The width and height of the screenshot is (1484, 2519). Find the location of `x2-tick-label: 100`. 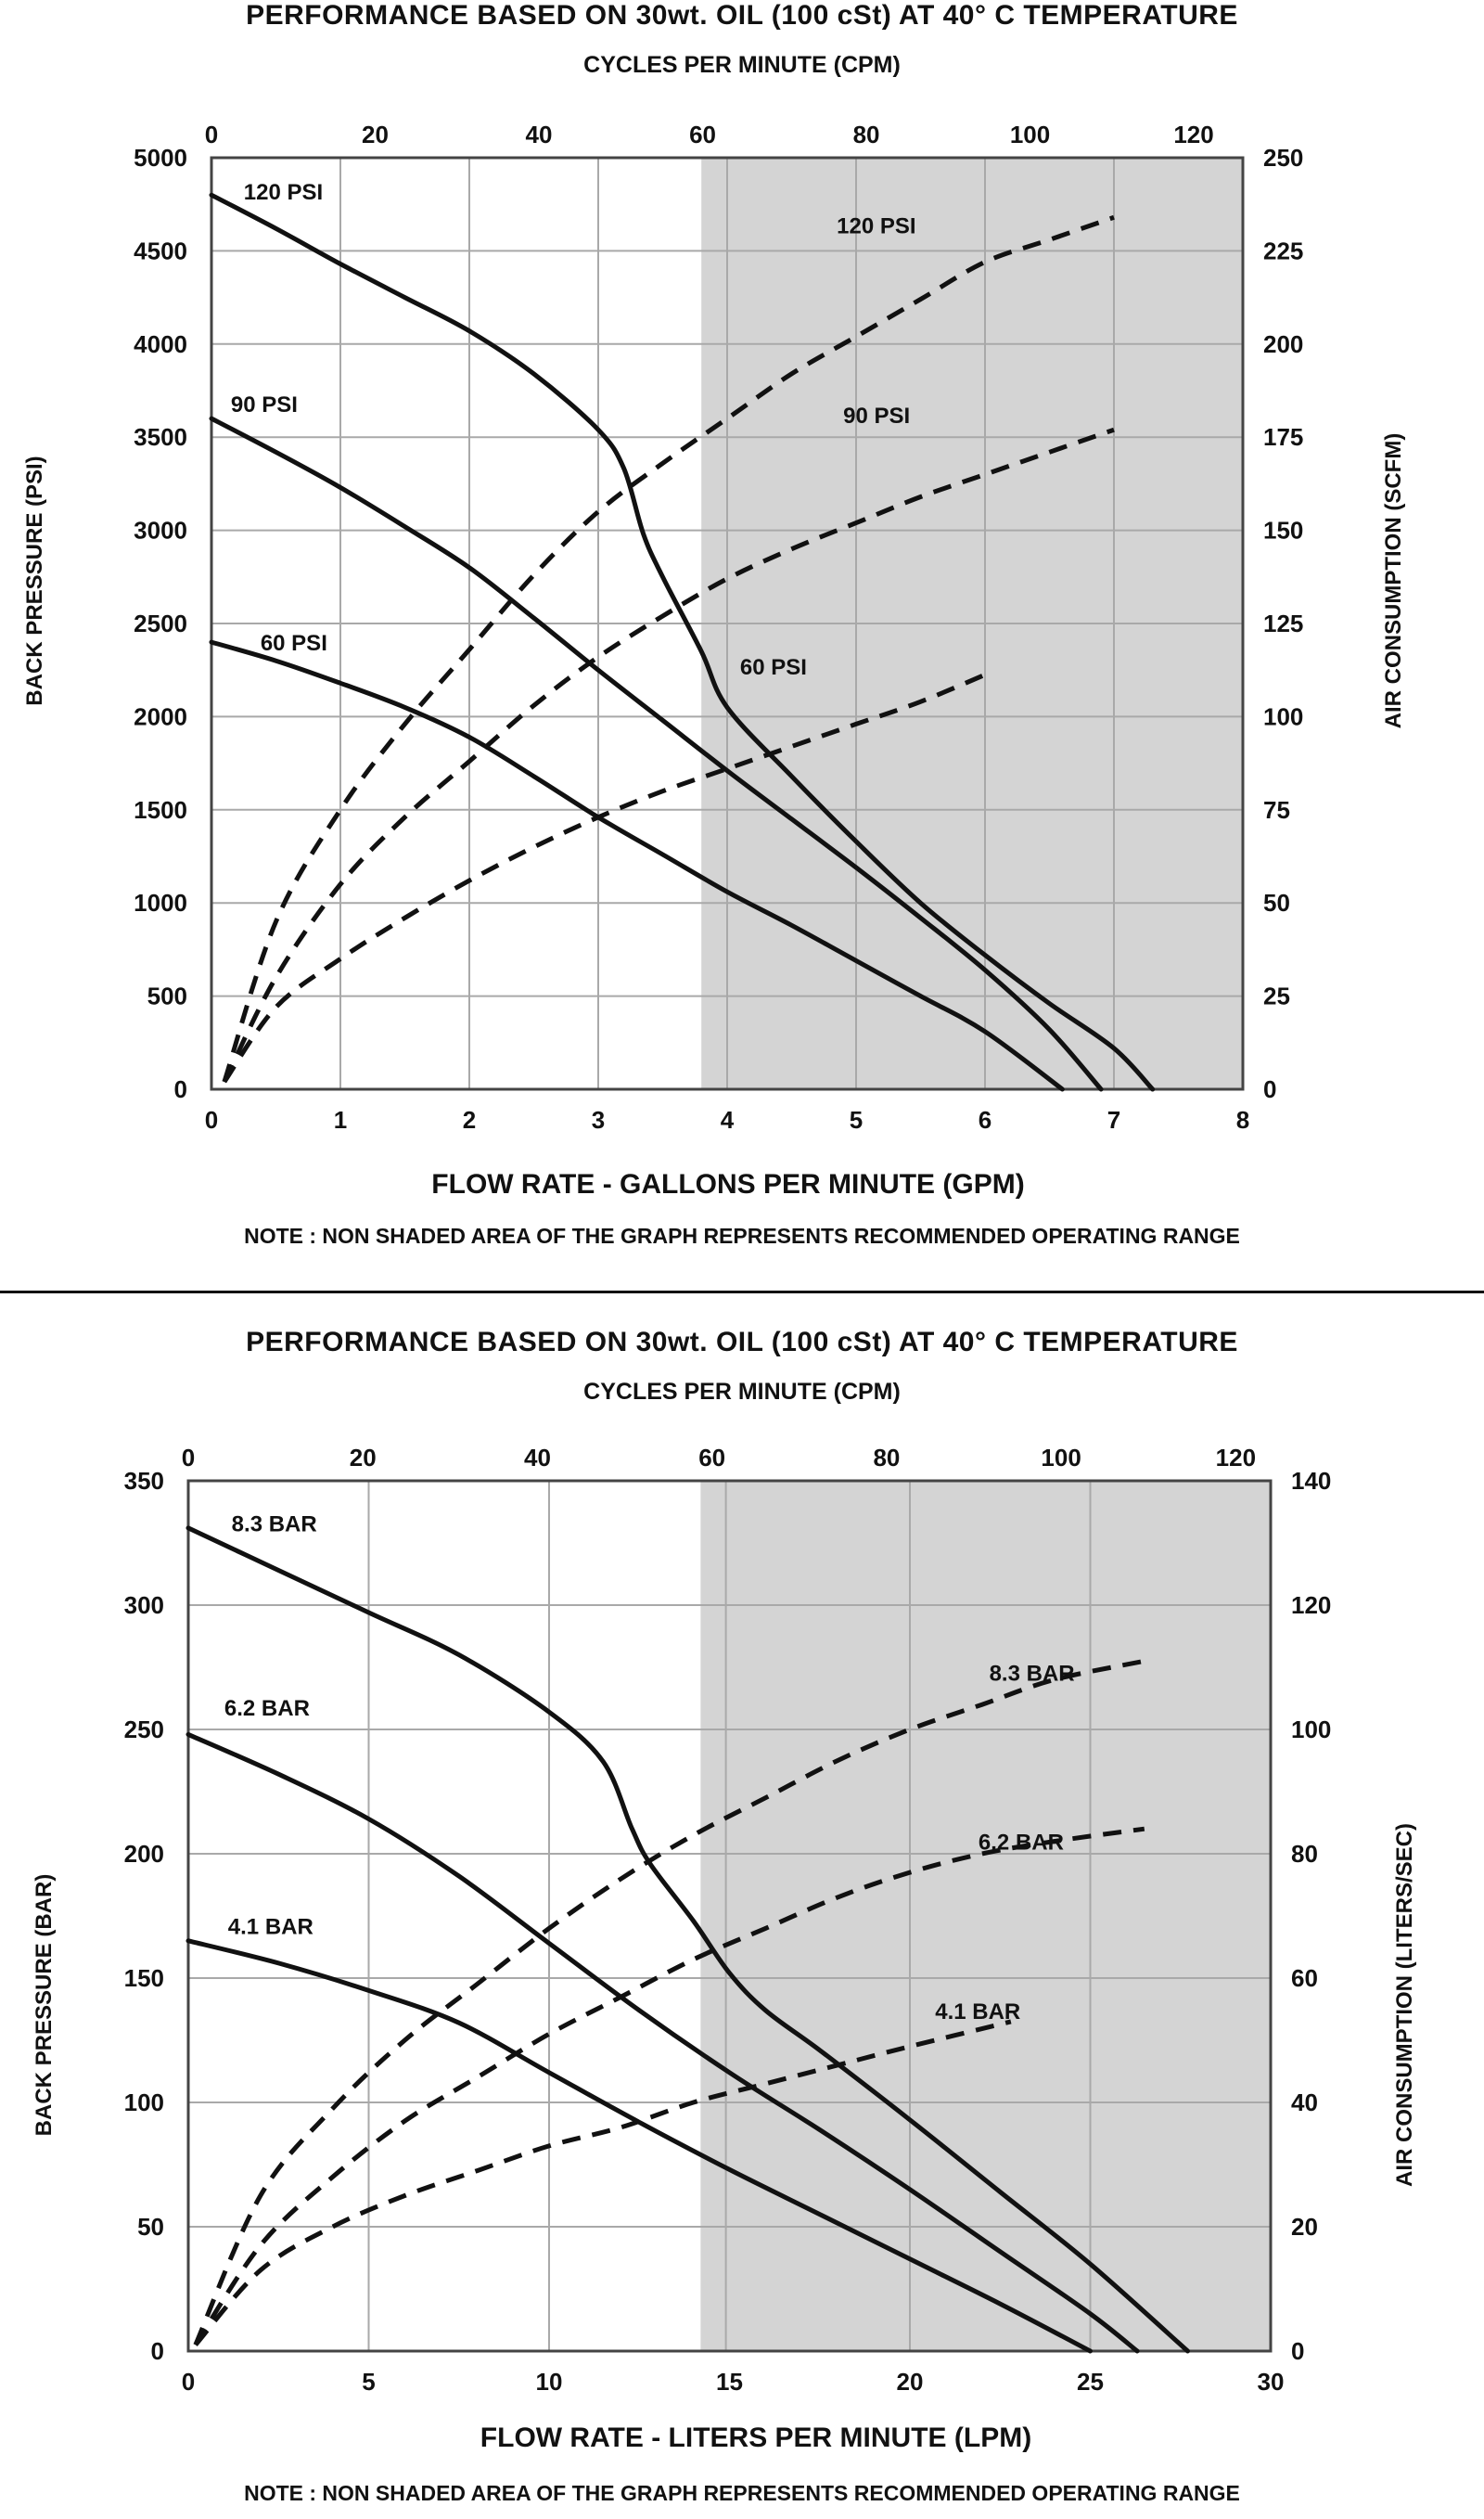

x2-tick-label: 100 is located at coordinates (1061, 1458).